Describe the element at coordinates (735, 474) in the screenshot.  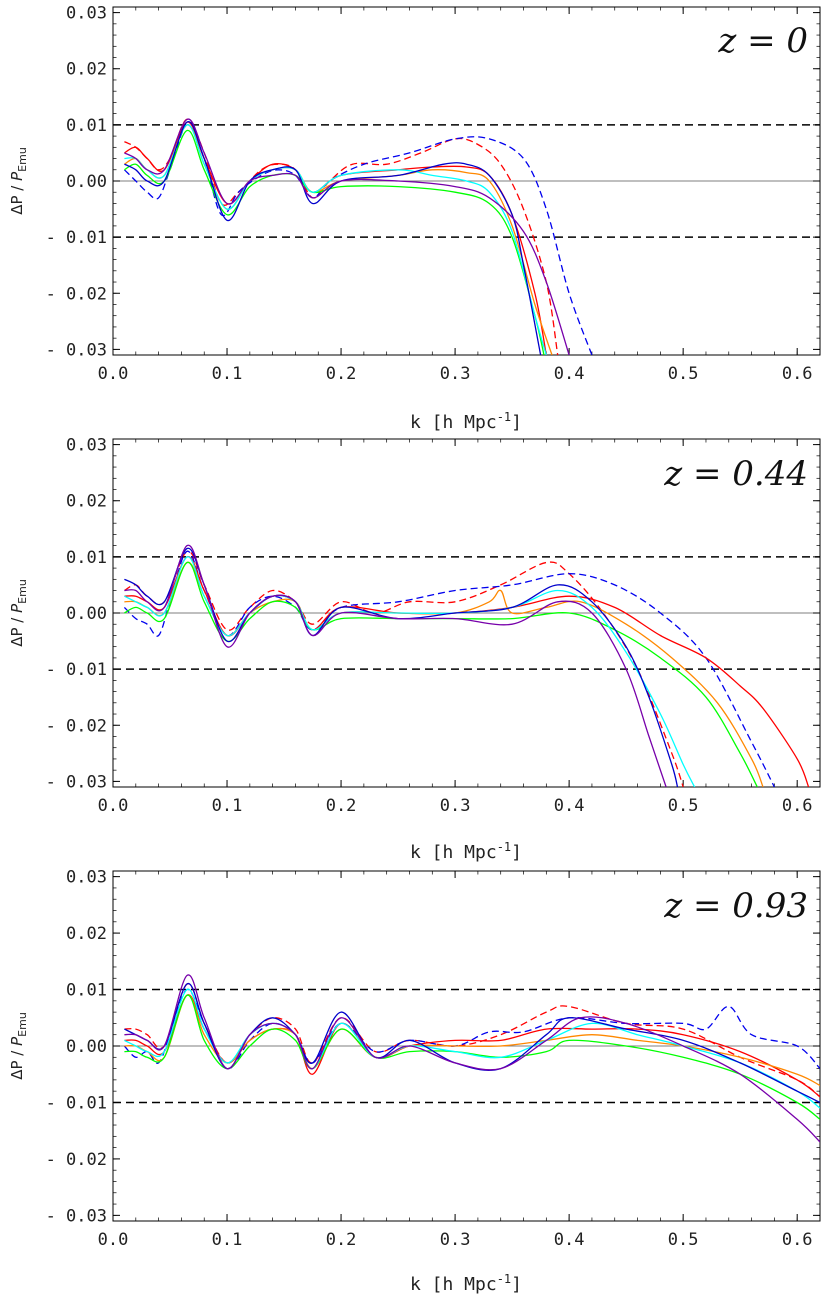
I see `panel-label: z = 0.44` at that location.